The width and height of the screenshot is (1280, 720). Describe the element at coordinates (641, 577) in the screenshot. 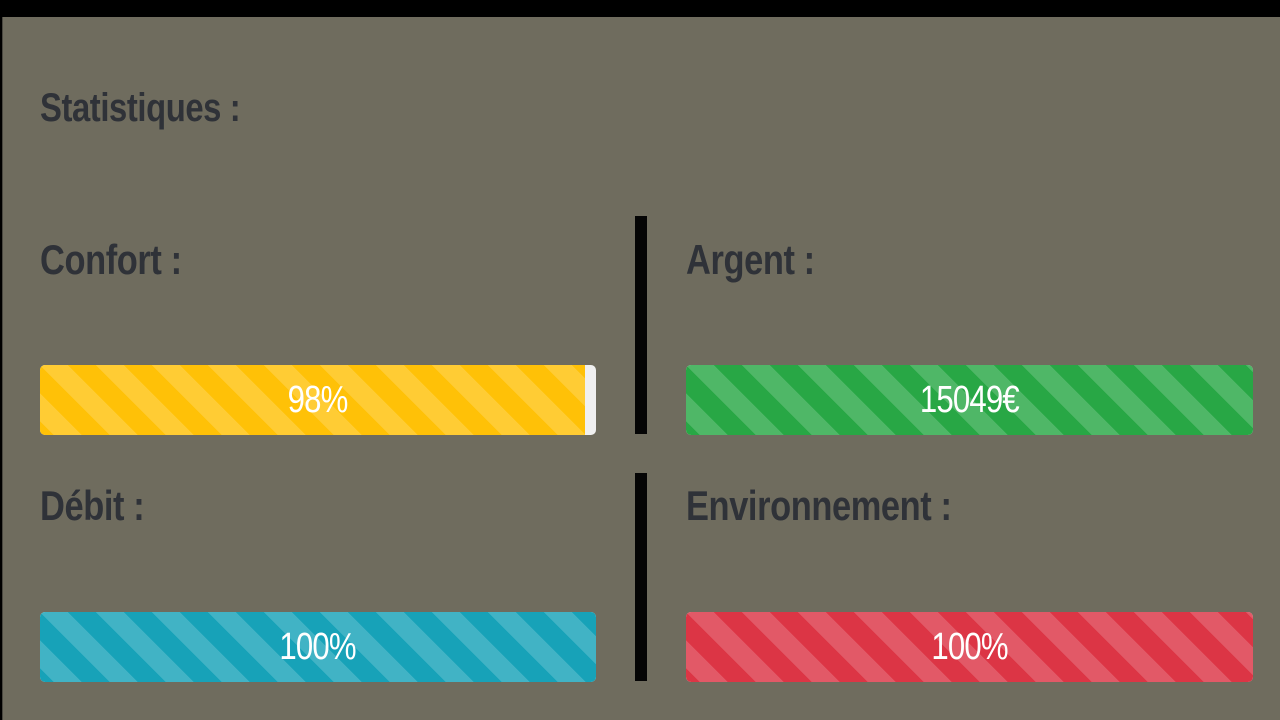

I see `column-divider-bottom` at that location.